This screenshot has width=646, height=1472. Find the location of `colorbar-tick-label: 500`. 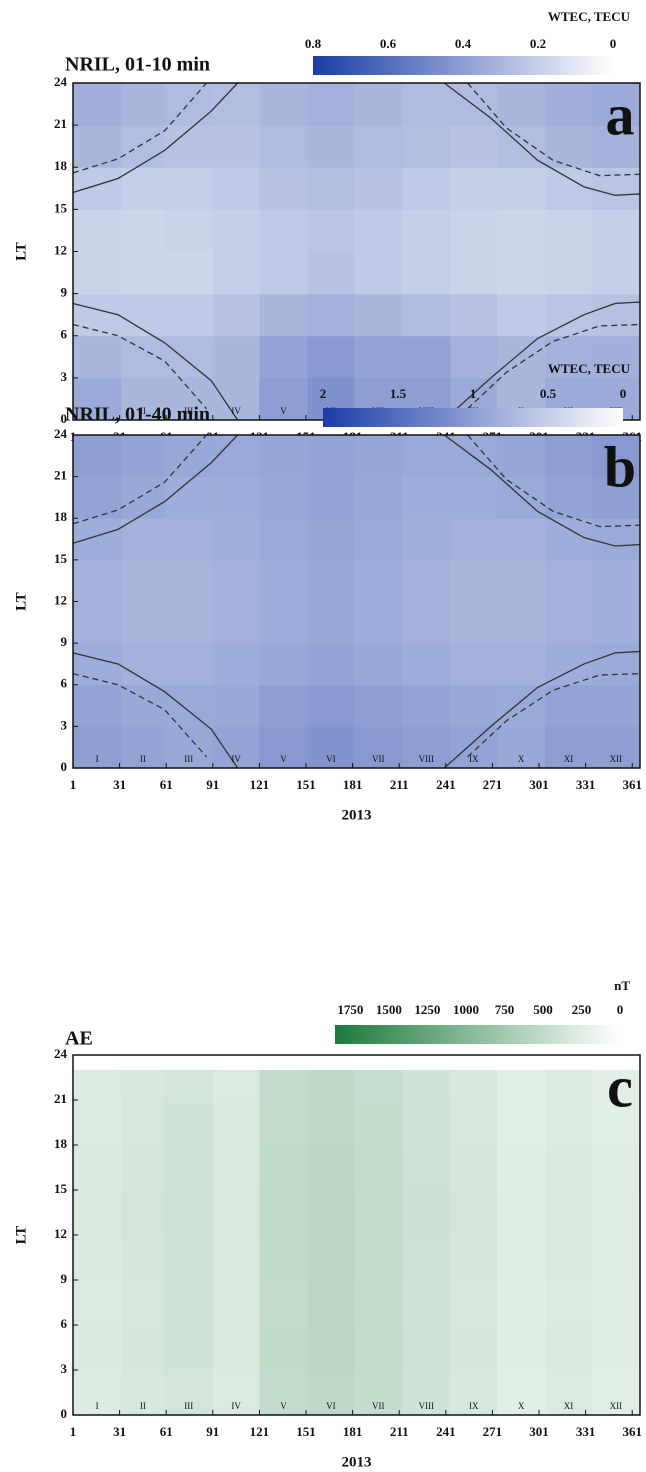

colorbar-tick-label: 500 is located at coordinates (543, 1009).